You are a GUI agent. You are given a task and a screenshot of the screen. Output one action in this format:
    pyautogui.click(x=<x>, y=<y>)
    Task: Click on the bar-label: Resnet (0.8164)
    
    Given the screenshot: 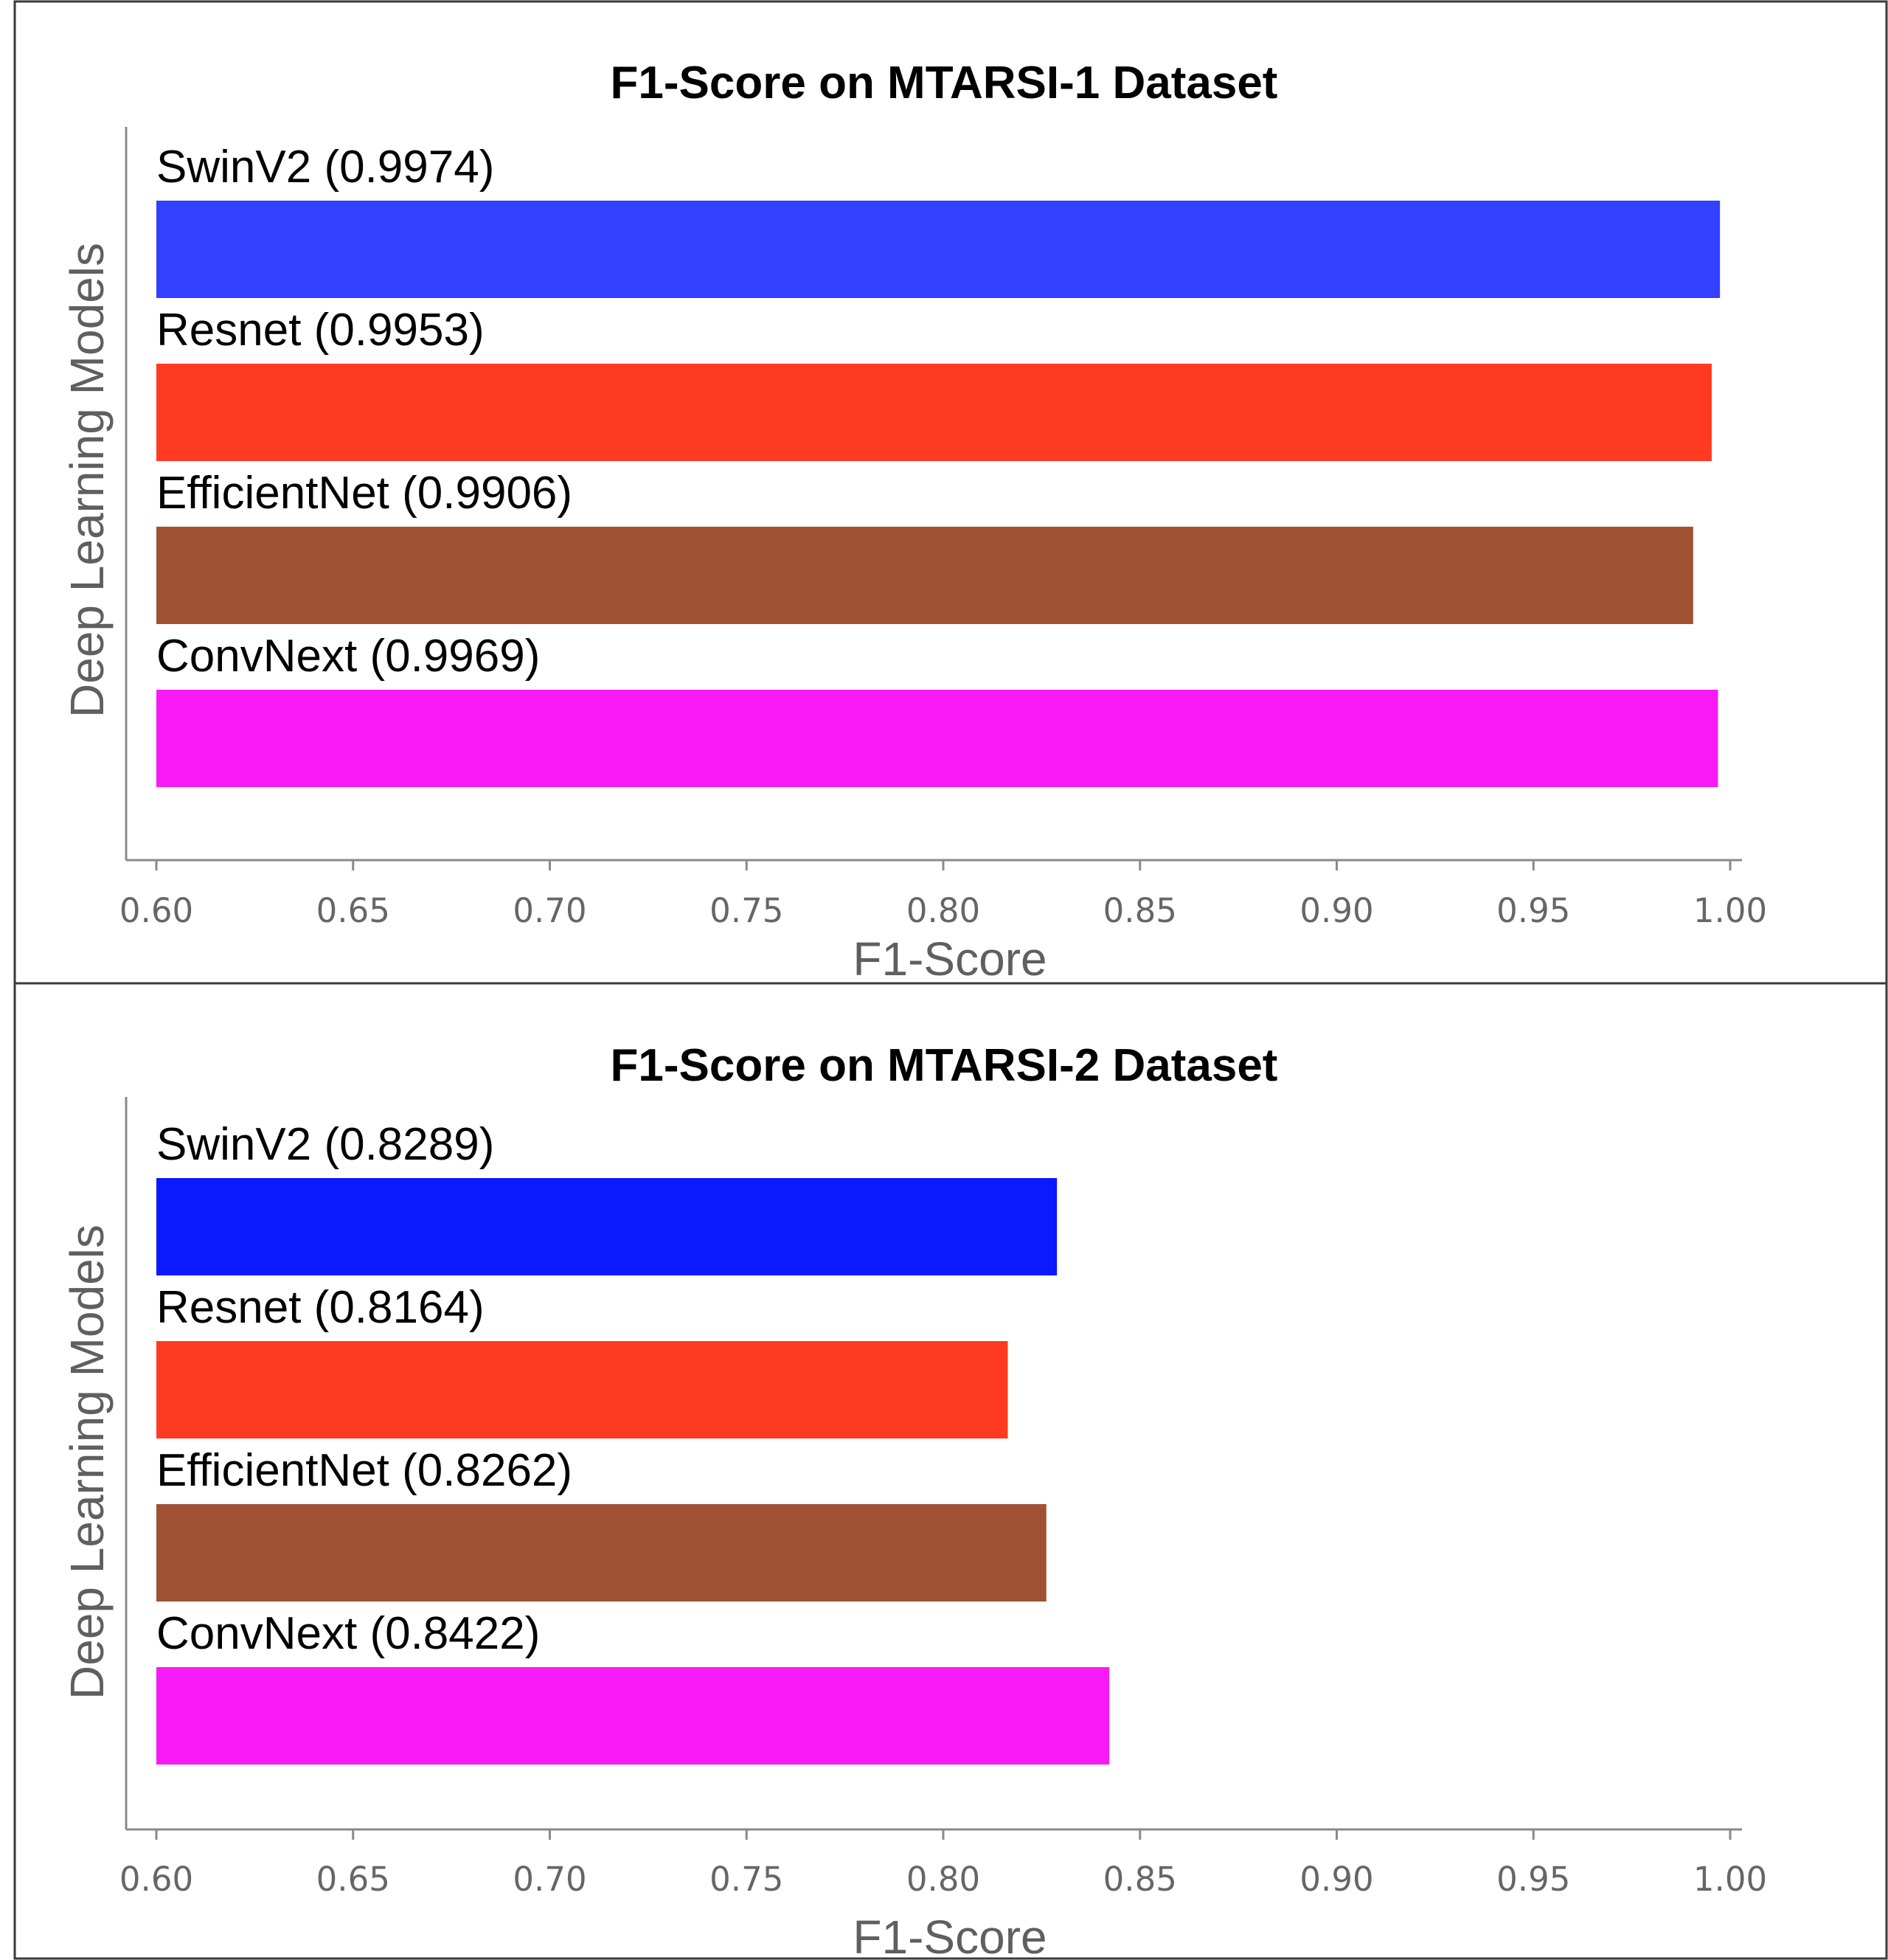 What is the action you would take?
    pyautogui.click(x=320, y=1308)
    